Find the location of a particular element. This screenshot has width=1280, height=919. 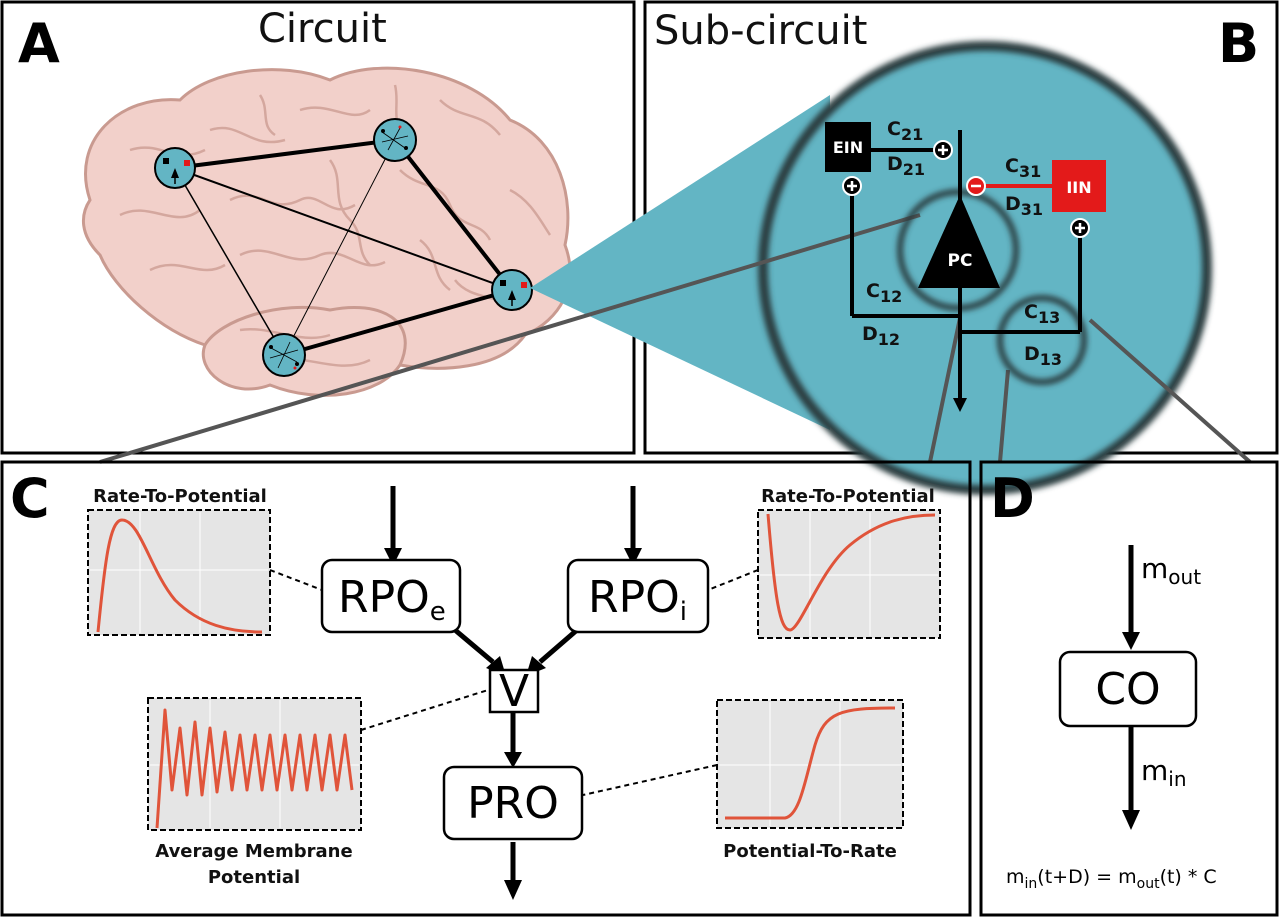

co-label: CO is located at coordinates (1127, 689).